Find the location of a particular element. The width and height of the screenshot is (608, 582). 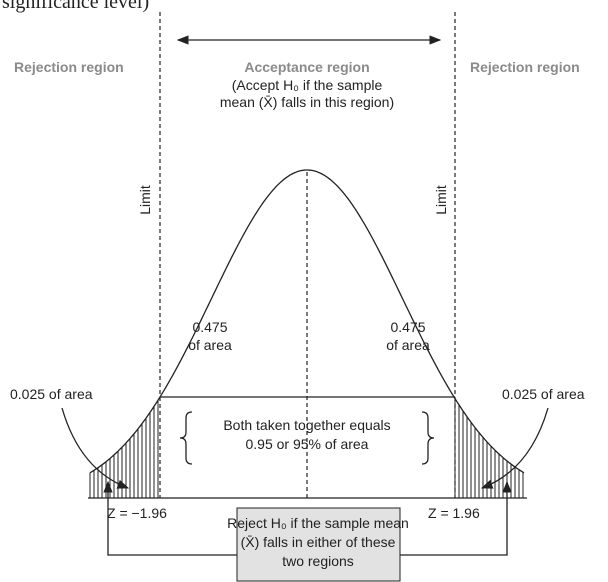

left-rejection-label: Rejection region is located at coordinates (69, 67).